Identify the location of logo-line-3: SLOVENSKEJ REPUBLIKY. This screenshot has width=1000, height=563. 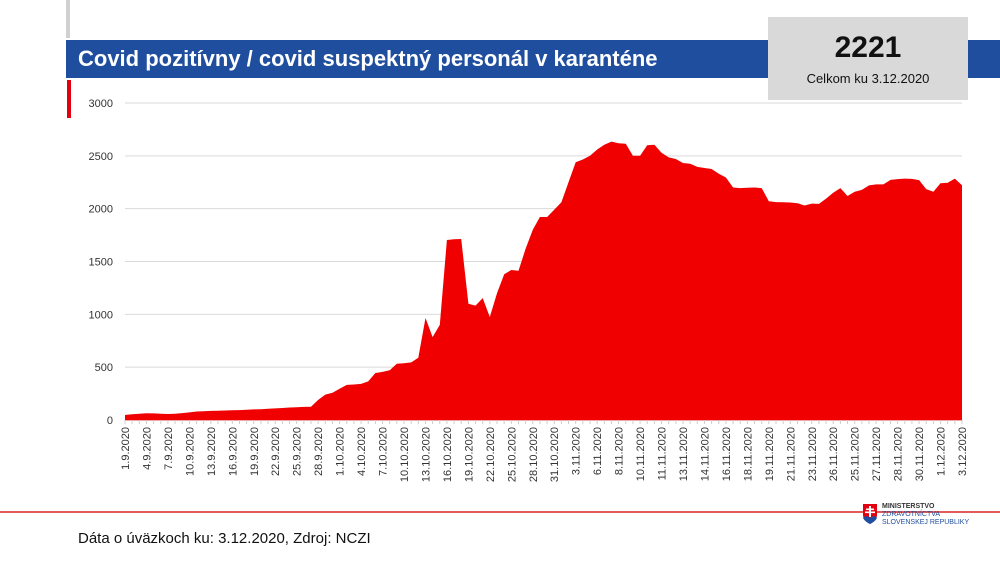
(926, 522).